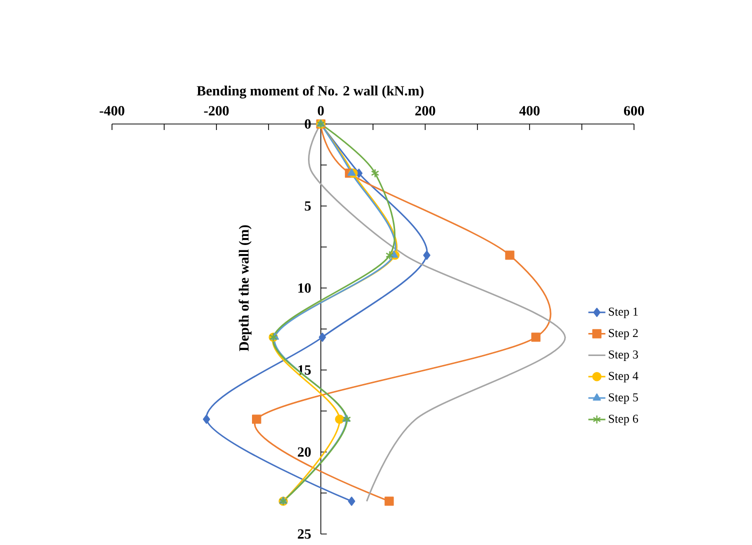  What do you see at coordinates (245, 288) in the screenshot?
I see `y-axis-title: Depth of the wall (m)` at bounding box center [245, 288].